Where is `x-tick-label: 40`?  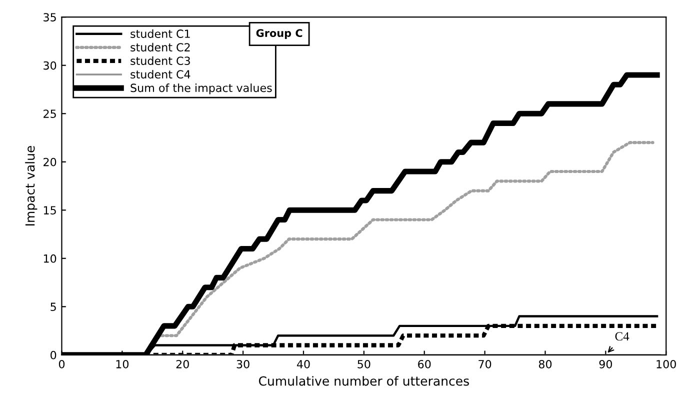
x-tick-label: 40 is located at coordinates (303, 364).